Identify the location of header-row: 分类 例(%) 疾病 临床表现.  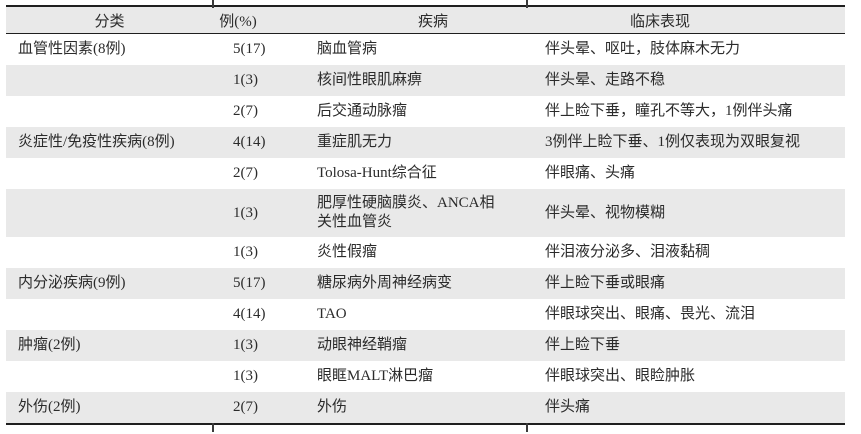
(425, 20).